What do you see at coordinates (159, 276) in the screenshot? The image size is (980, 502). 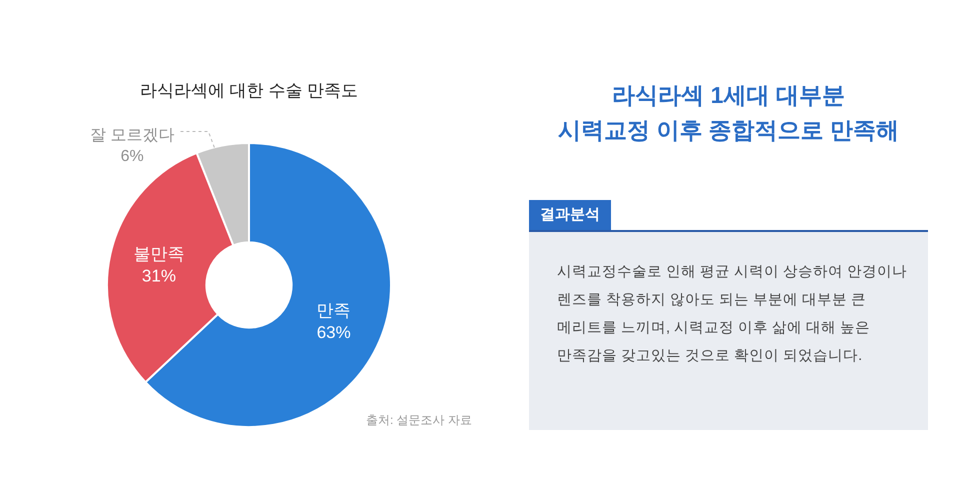 I see `data-label: 31%` at bounding box center [159, 276].